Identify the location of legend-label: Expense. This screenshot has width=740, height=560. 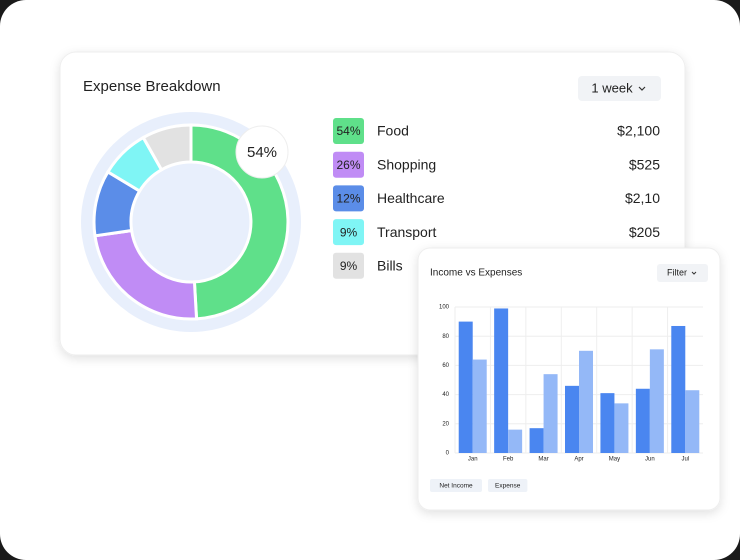
(508, 486).